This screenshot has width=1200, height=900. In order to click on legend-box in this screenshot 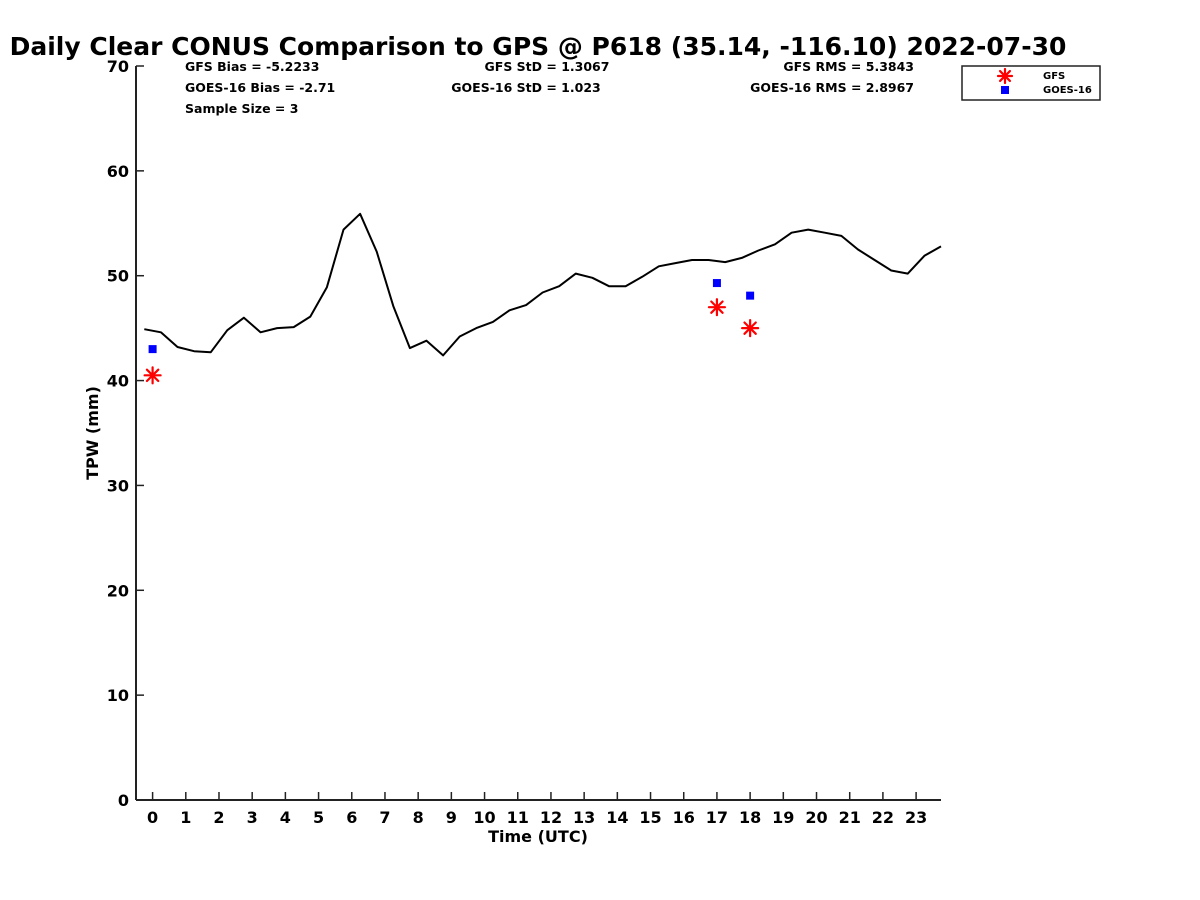, I will do `click(1031, 83)`.